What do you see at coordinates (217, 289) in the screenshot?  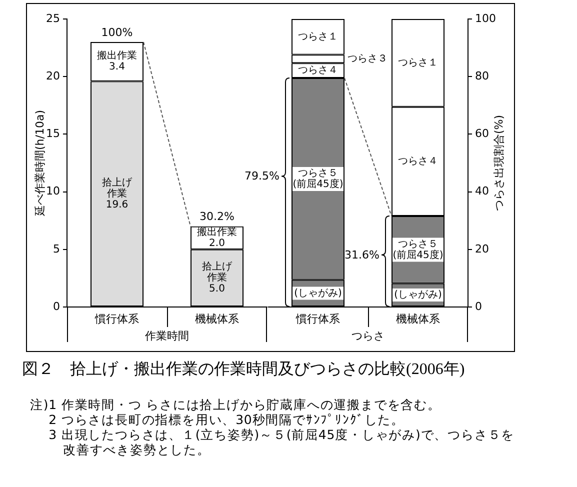 I see `data-label: 5.0` at bounding box center [217, 289].